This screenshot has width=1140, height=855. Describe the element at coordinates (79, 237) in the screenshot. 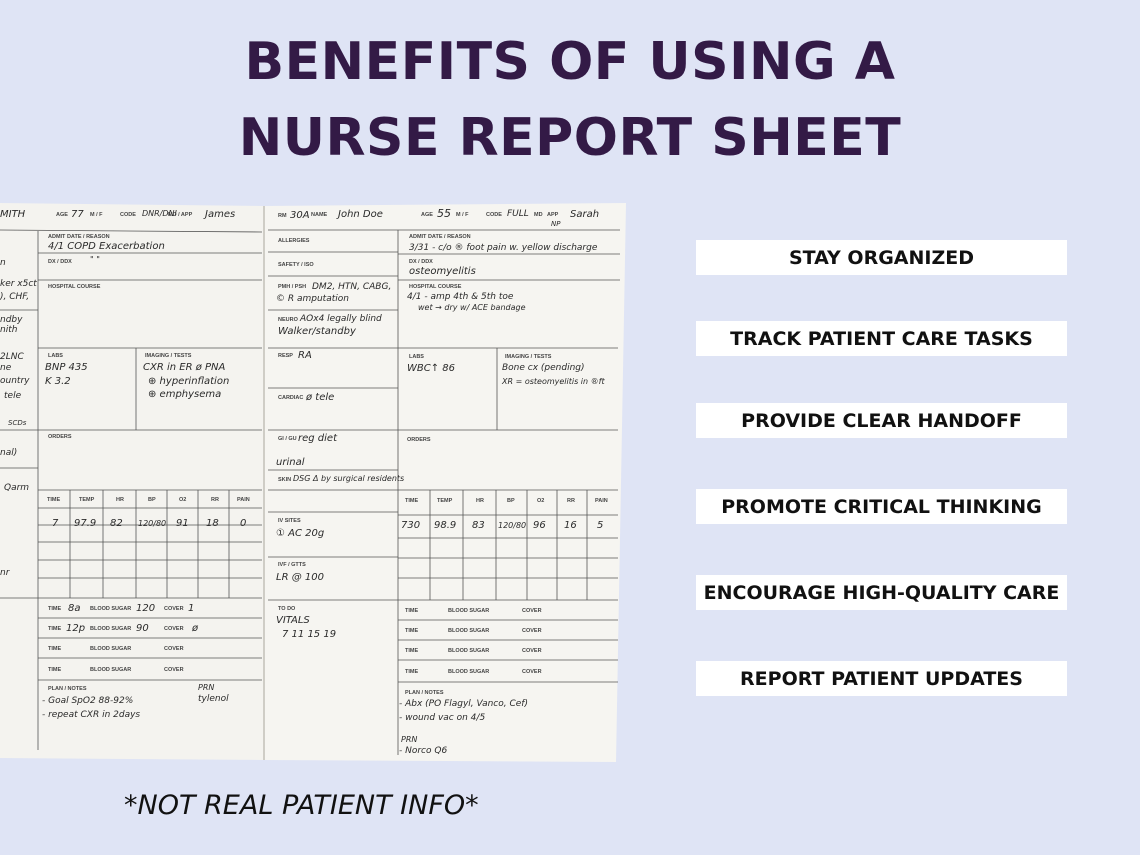

I see `left-admit-label: ADMIT DATE / REASON` at that location.